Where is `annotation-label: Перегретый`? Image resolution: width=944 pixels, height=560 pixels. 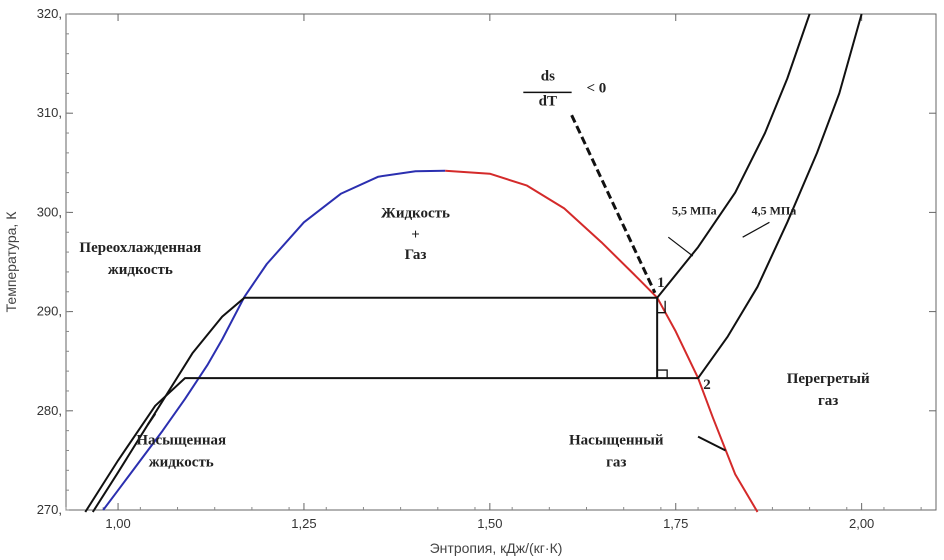 annotation-label: Перегретый is located at coordinates (828, 379).